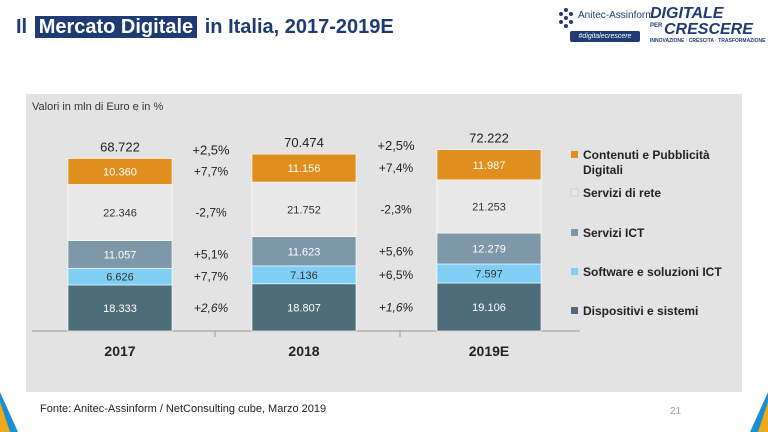  Describe the element at coordinates (622, 193) in the screenshot. I see `legend-label: Servizi di rete` at that location.